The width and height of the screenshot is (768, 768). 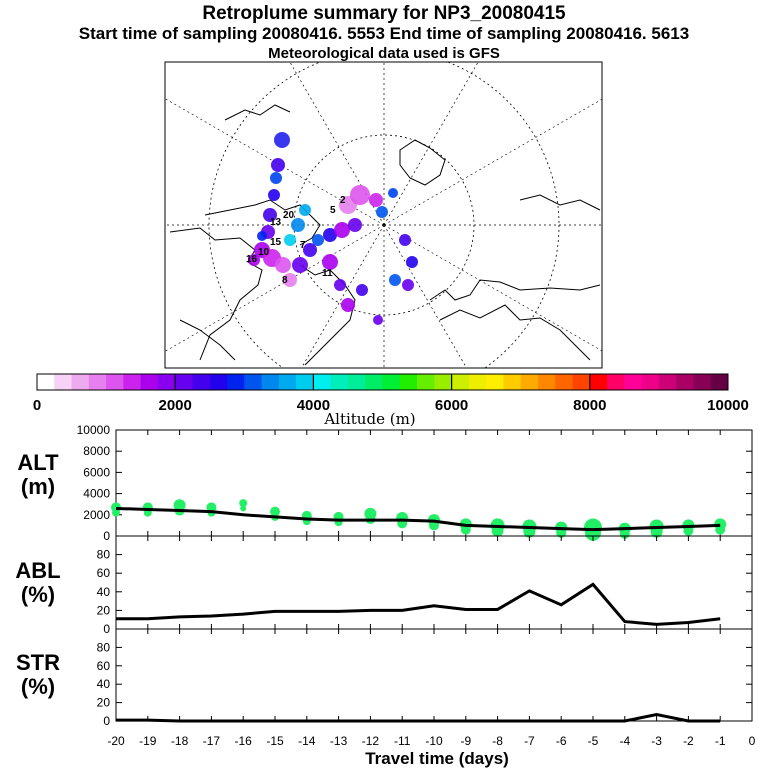 I want to click on x-tick-label: -5, so click(x=593, y=741).